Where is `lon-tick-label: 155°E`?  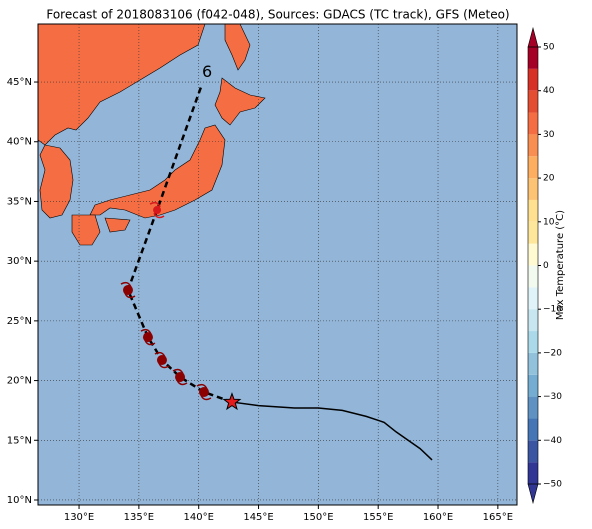 lon-tick-label: 155°E is located at coordinates (378, 517).